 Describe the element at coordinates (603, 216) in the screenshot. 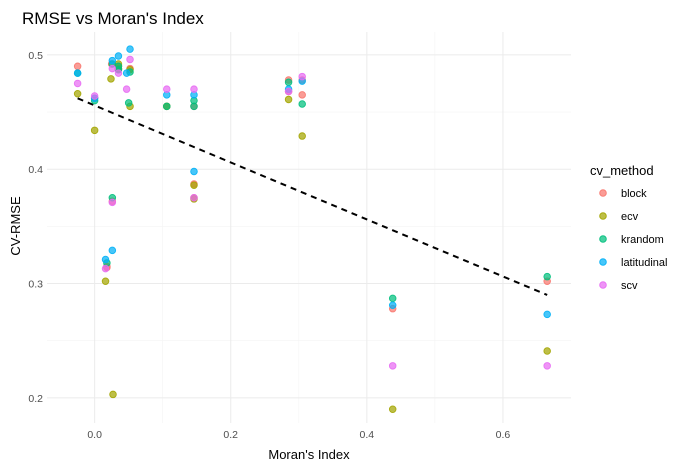

I see `legend-key-ecv` at that location.